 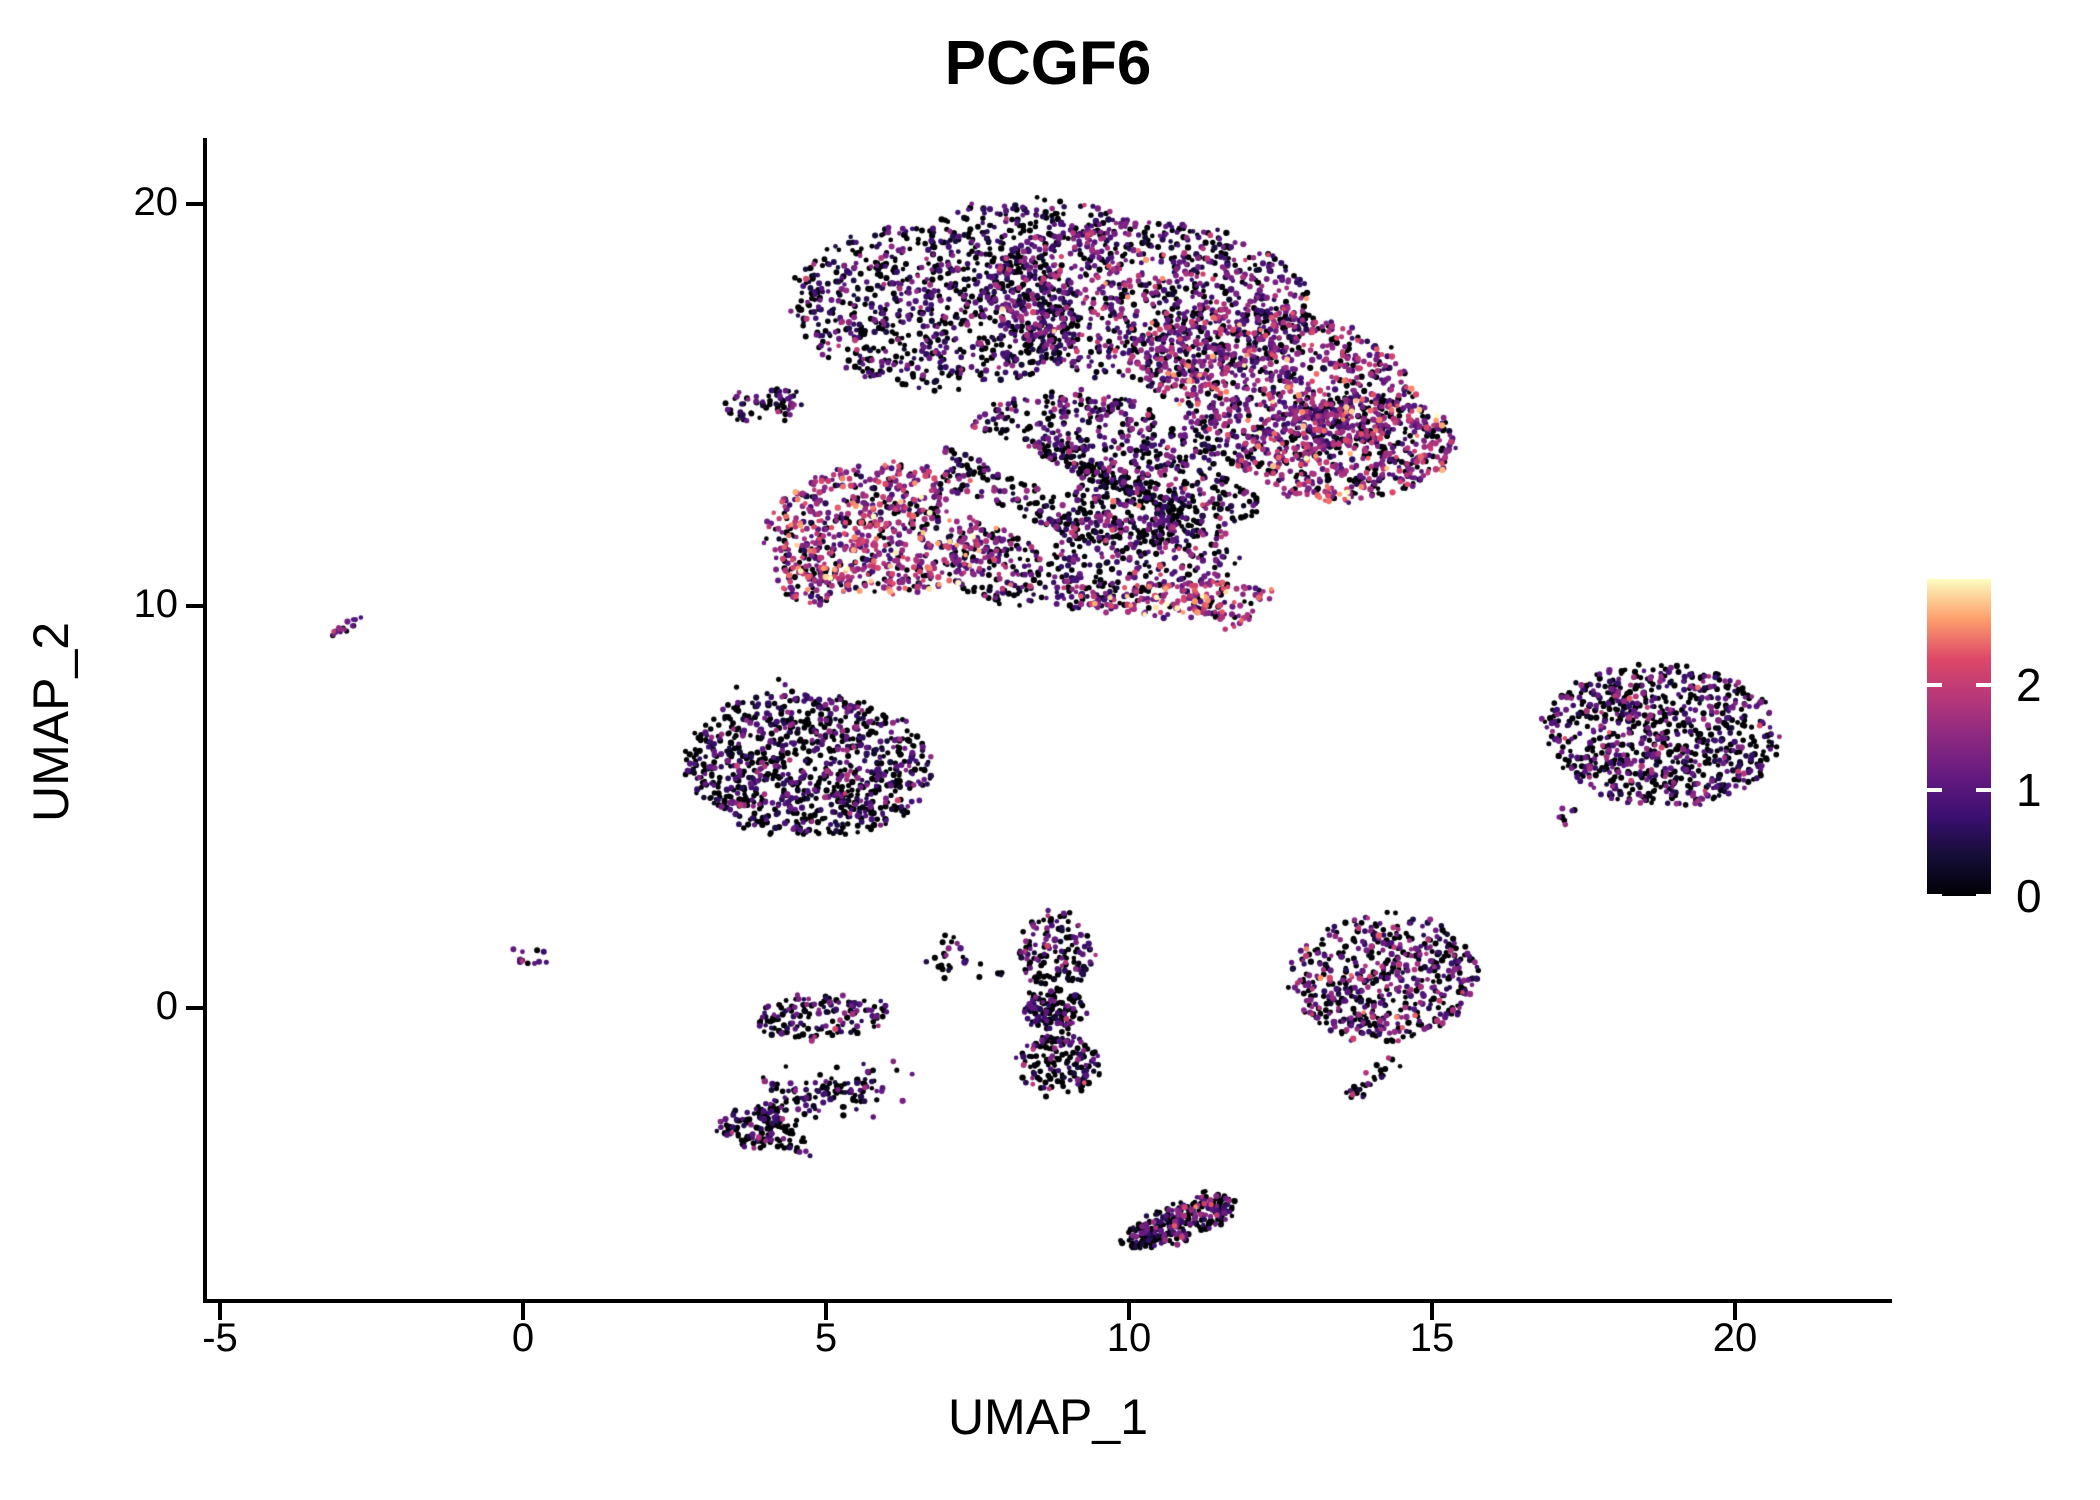 I want to click on colorbar-tick-label: 0, so click(x=2029, y=896).